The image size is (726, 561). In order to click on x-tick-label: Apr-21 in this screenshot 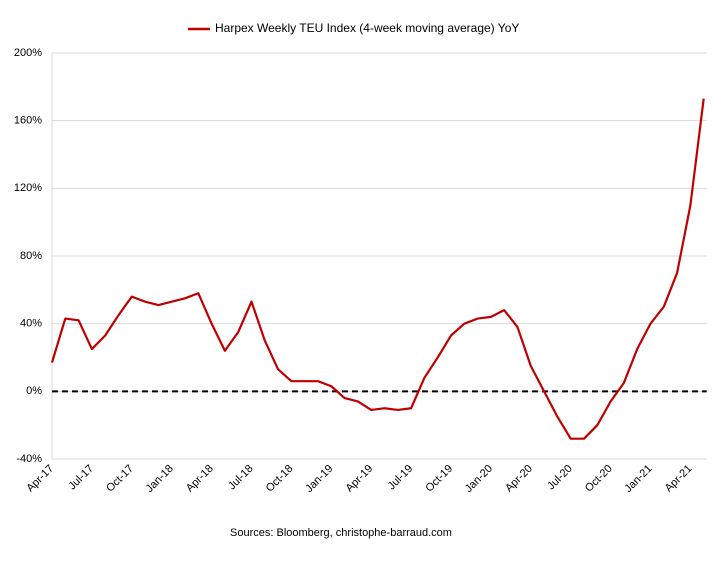, I will do `click(679, 479)`.